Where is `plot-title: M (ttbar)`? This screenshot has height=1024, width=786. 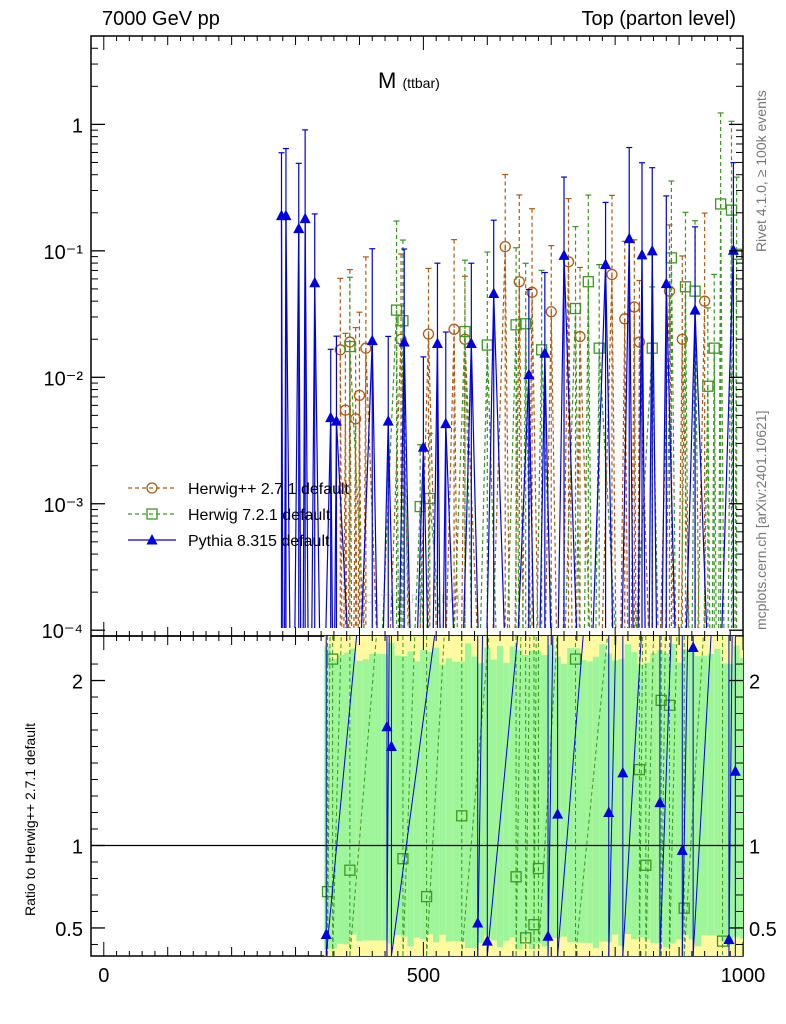
plot-title: M (ttbar) is located at coordinates (409, 81).